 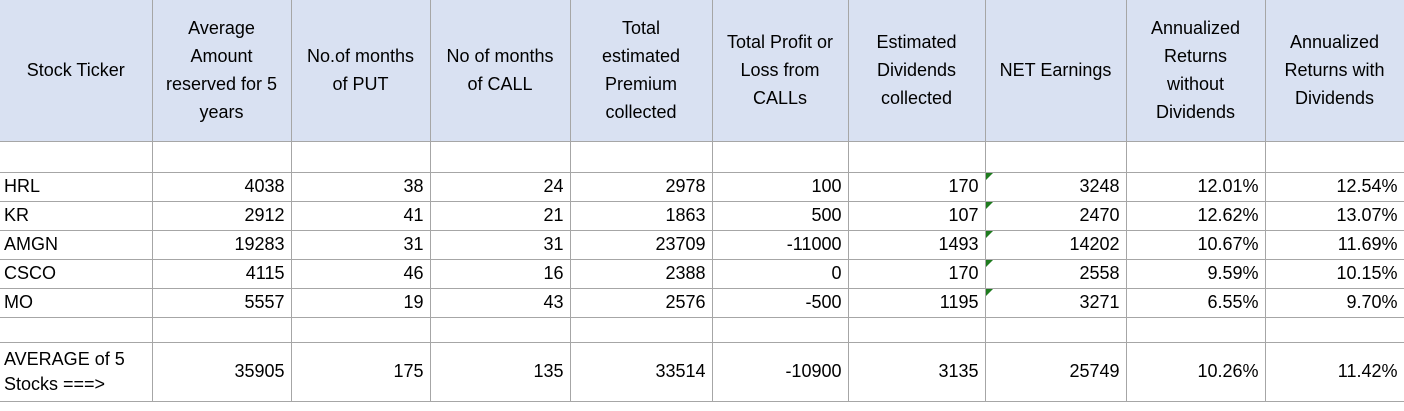 I want to click on cell-avg-amount: 5557, so click(x=221, y=302).